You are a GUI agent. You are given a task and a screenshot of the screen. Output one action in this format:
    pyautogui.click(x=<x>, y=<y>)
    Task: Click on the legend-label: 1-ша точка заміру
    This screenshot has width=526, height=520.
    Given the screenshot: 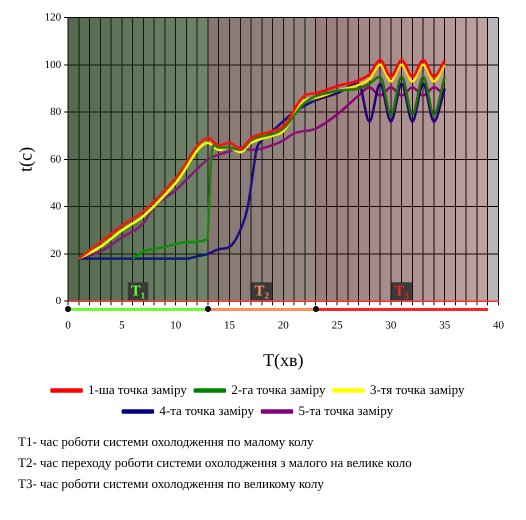 What is the action you would take?
    pyautogui.click(x=138, y=389)
    